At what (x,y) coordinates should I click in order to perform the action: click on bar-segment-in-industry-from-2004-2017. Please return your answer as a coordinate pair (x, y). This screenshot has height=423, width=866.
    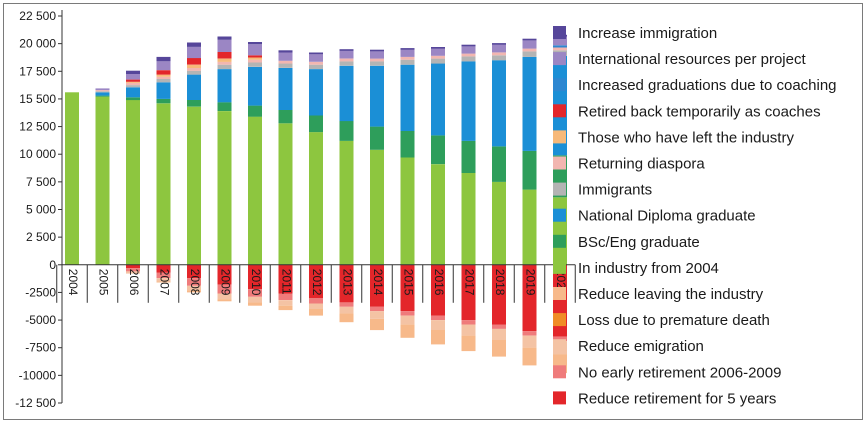
    Looking at the image, I should click on (468, 219).